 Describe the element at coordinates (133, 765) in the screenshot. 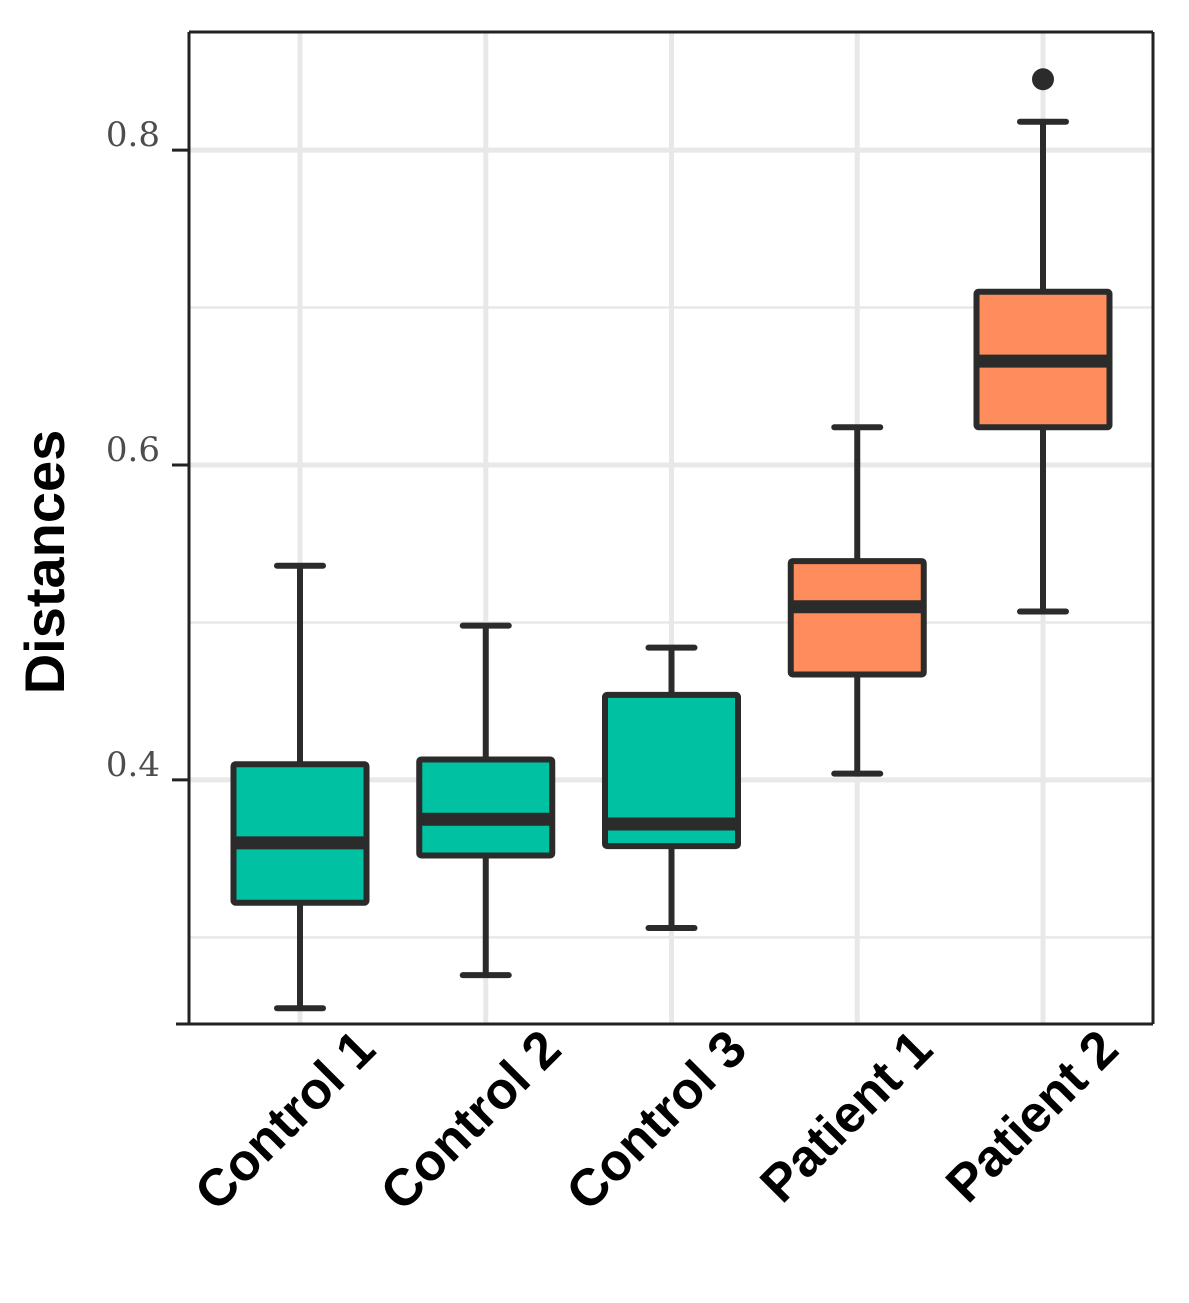

I see `y-tick-label: 0.4` at that location.